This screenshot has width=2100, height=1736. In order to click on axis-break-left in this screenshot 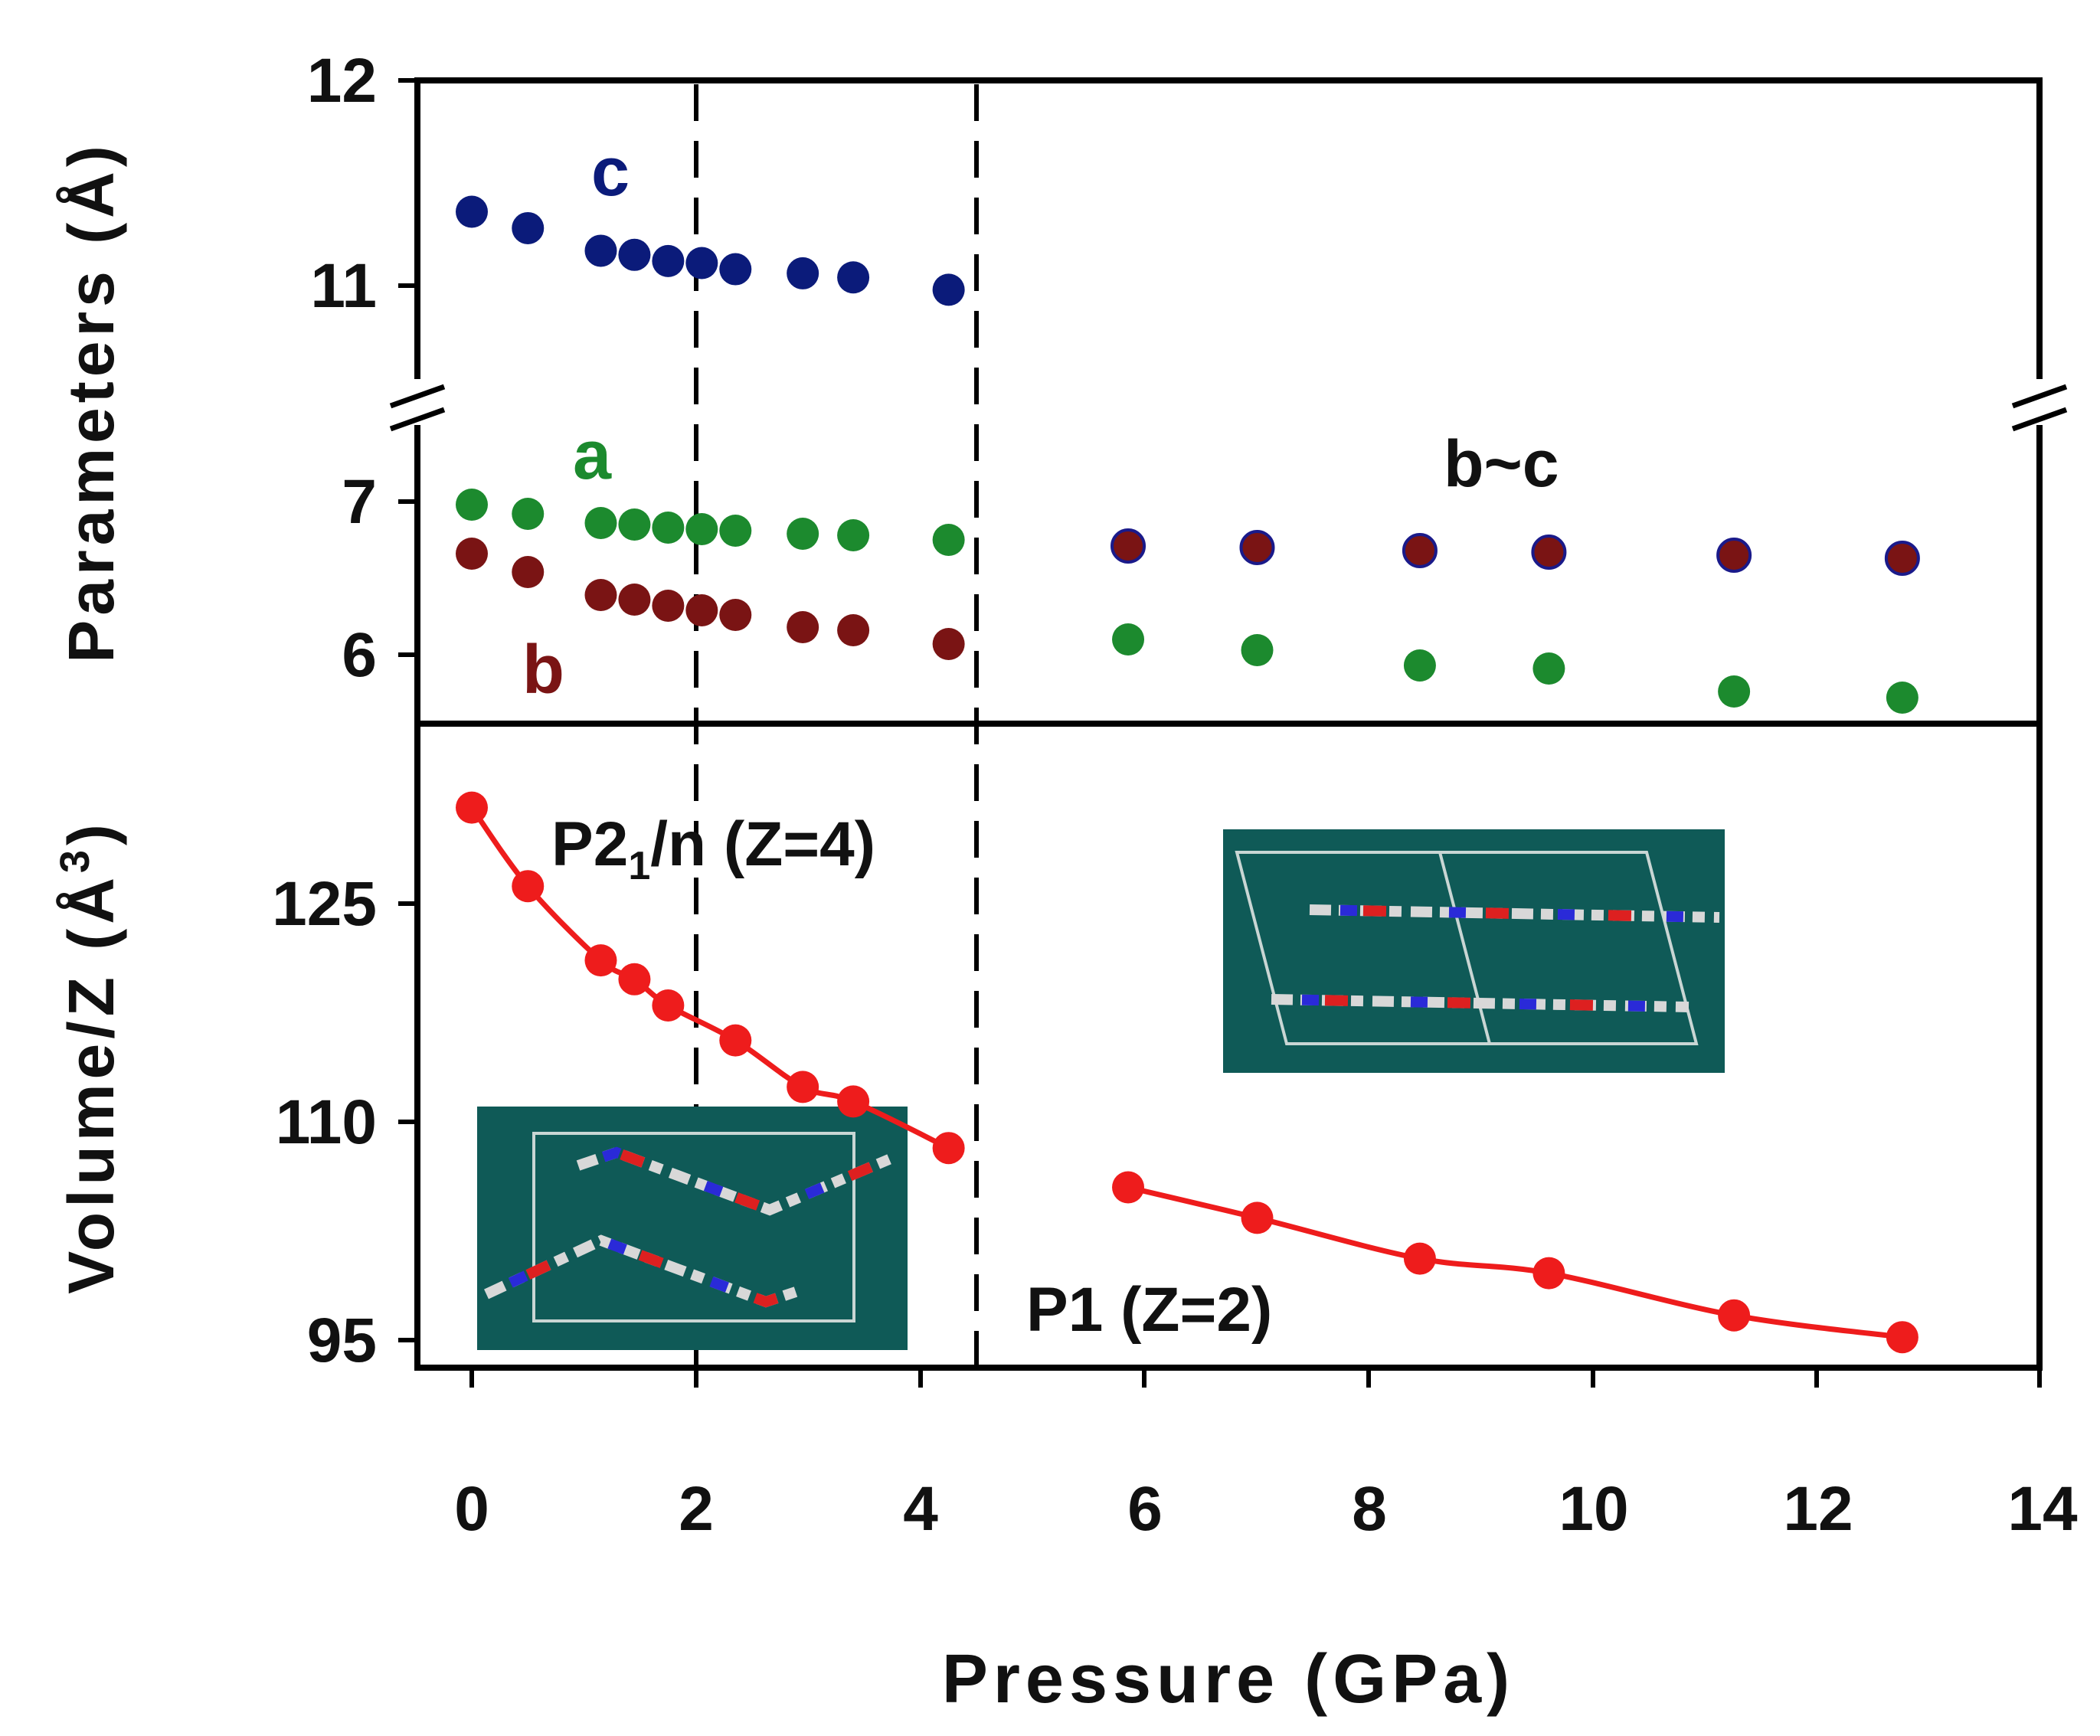, I will do `click(417, 405)`.